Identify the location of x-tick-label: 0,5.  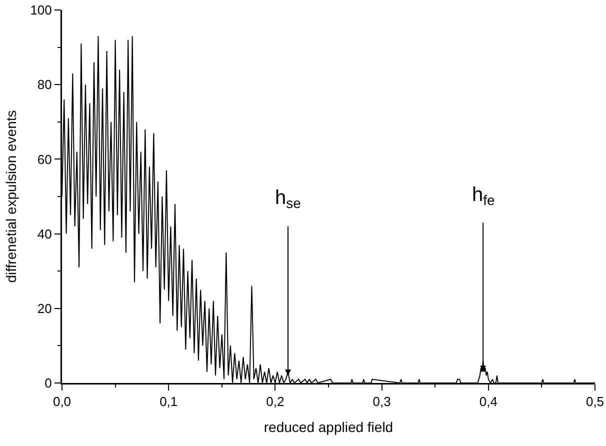
(595, 402).